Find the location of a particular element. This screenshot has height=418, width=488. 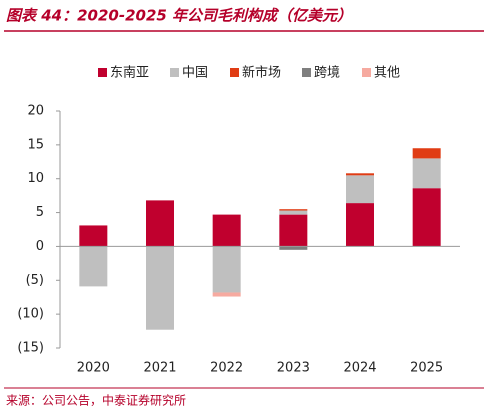

legend-label: 东南亚 is located at coordinates (129, 73).